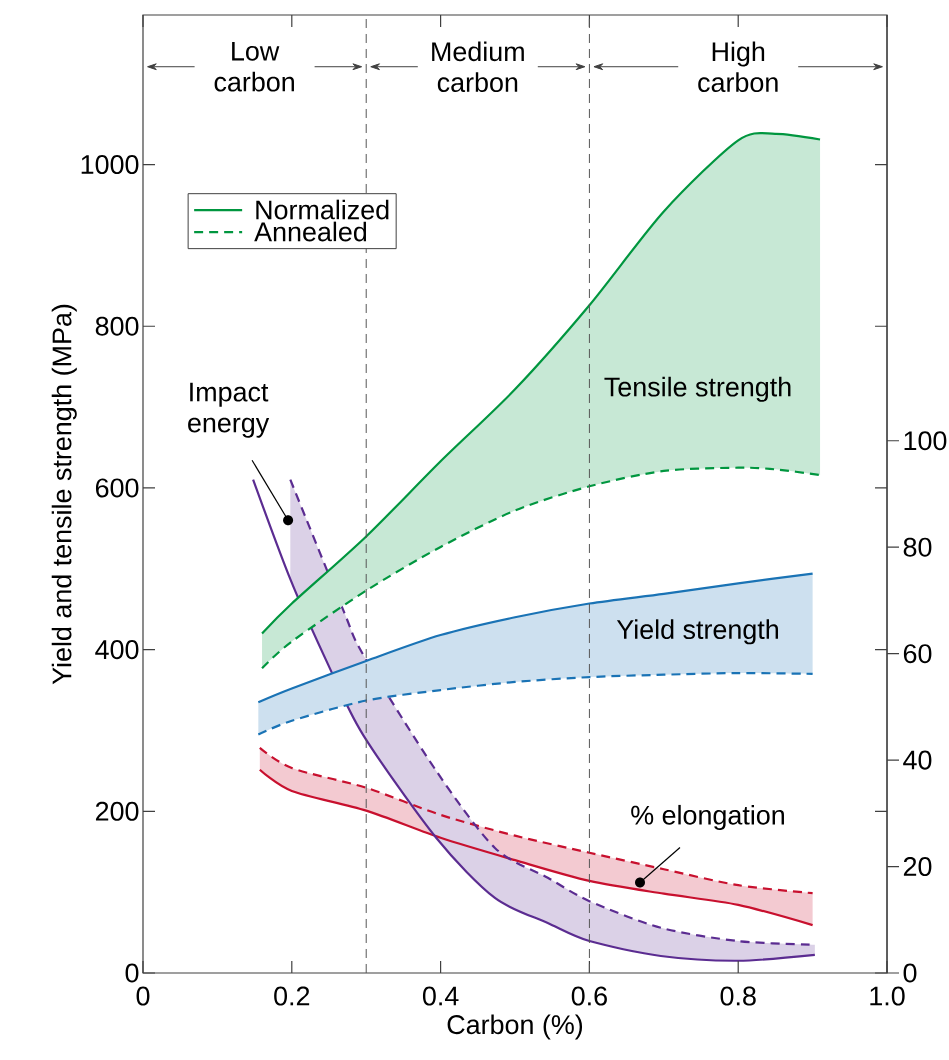 The width and height of the screenshot is (949, 1060). What do you see at coordinates (478, 67) in the screenshot?
I see `annotation: Medium carbon` at bounding box center [478, 67].